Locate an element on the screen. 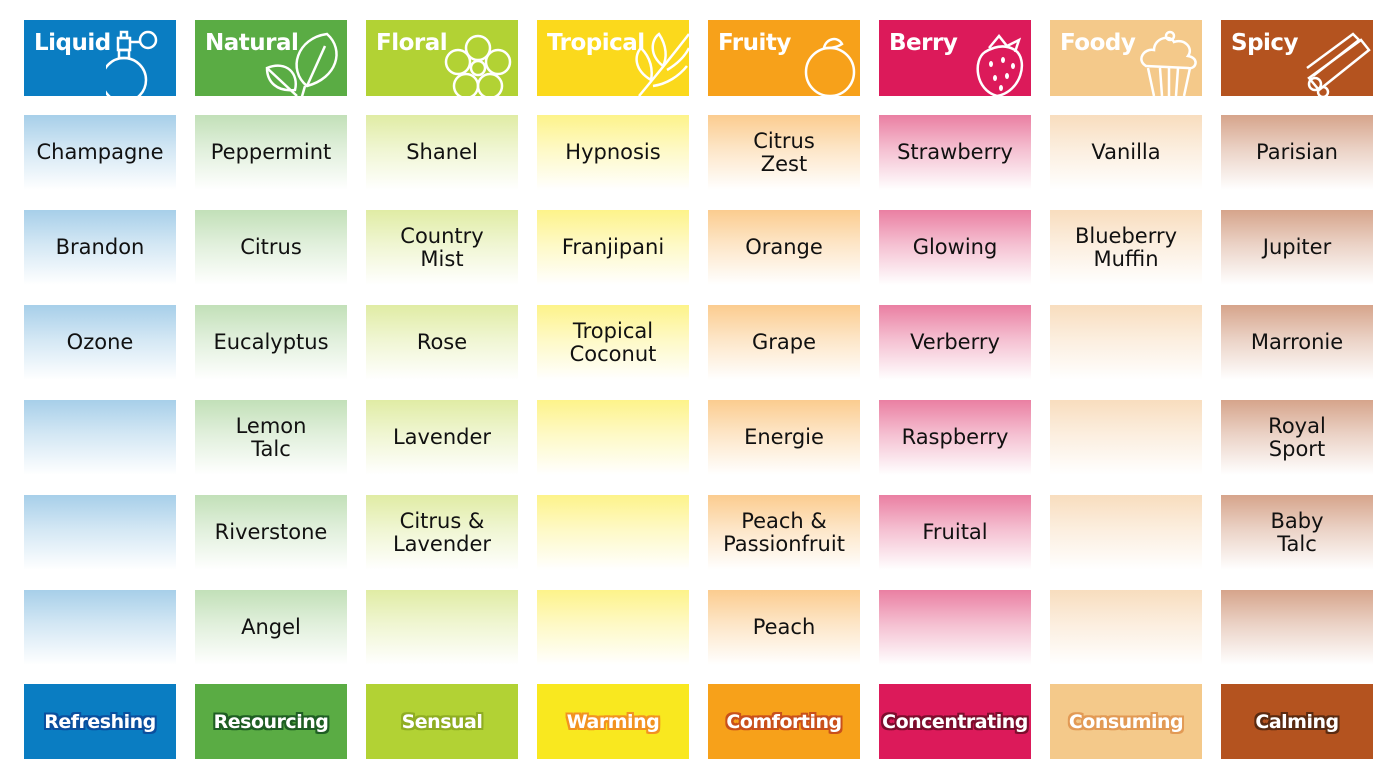  mood-label: Calming is located at coordinates (1297, 721).